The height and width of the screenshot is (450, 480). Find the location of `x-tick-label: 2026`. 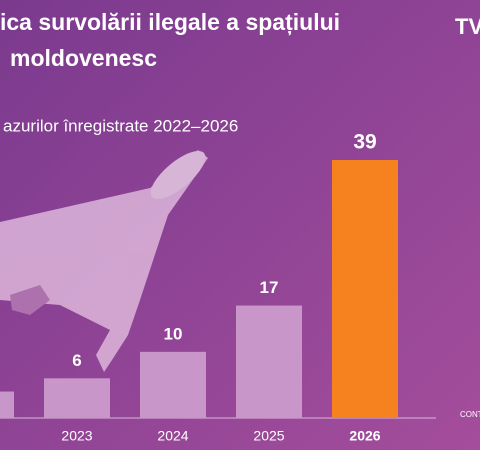

x-tick-label: 2026 is located at coordinates (364, 436).